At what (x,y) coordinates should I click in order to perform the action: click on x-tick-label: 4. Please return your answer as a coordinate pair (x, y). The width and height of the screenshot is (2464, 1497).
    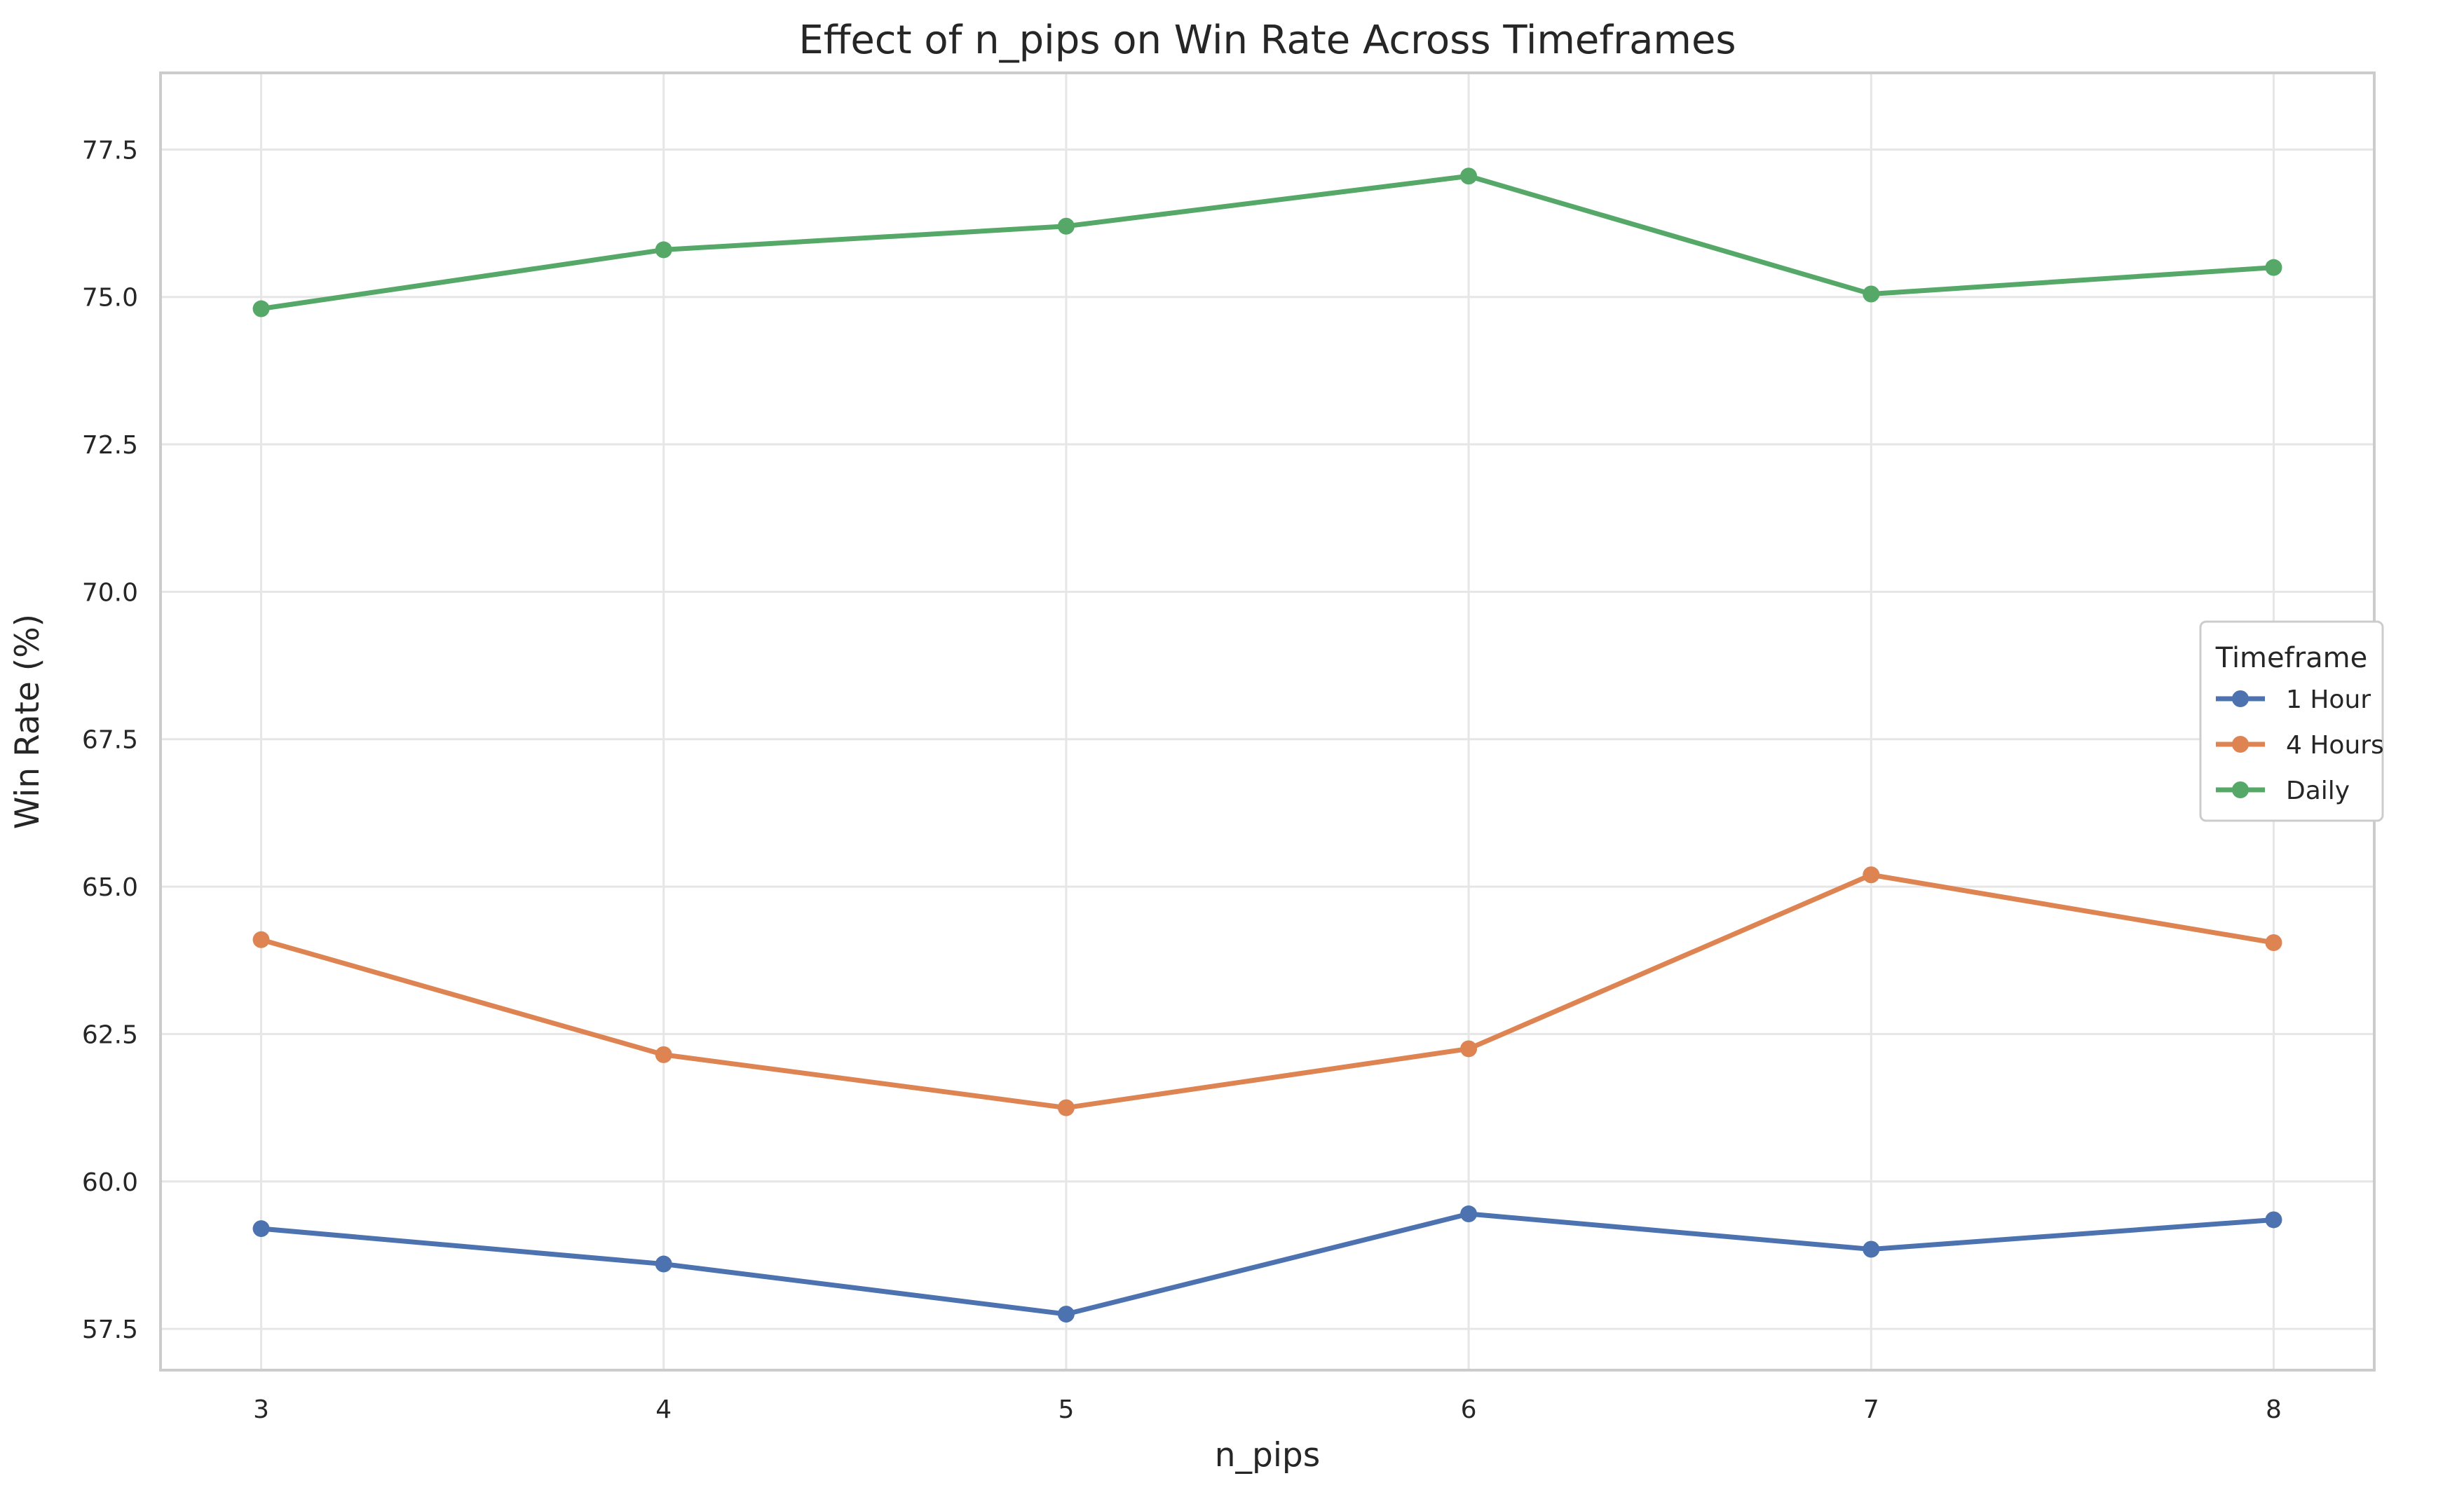
    Looking at the image, I should click on (664, 1410).